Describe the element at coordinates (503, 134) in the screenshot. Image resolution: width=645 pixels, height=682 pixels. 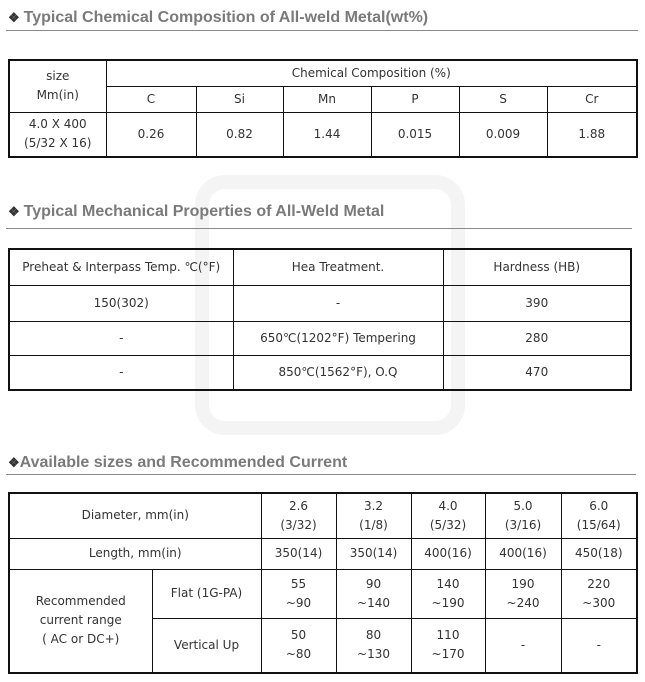
I see `element-value: 0.009` at that location.